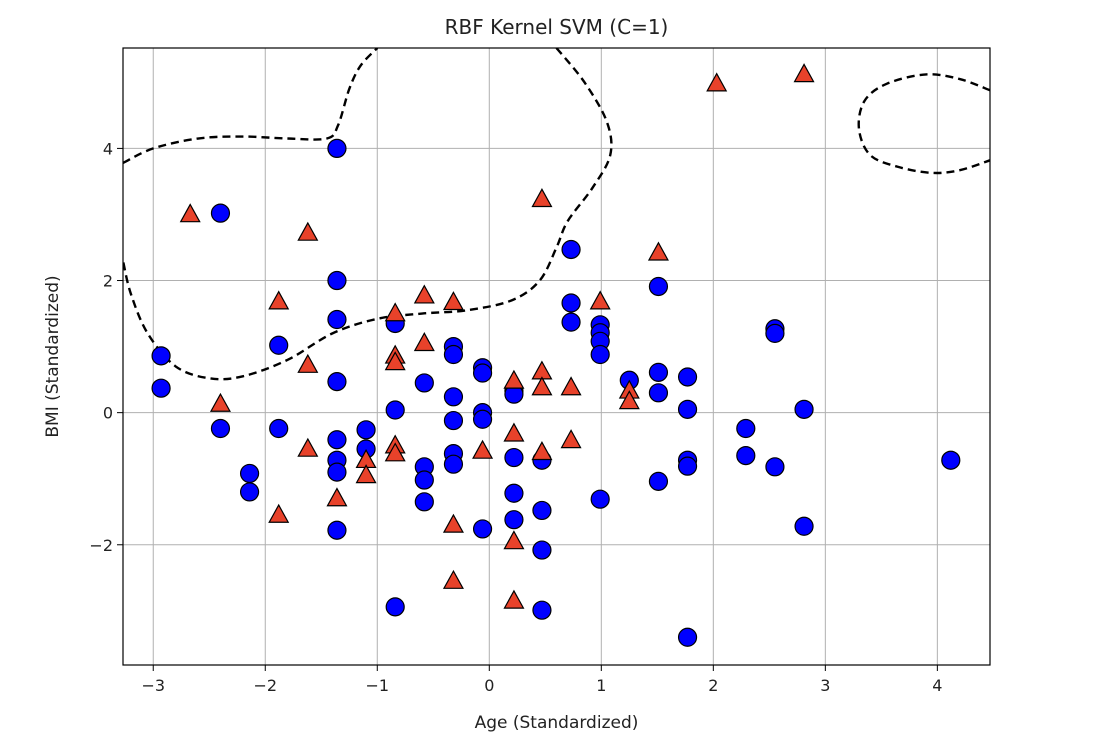 The image size is (1104, 748). I want to click on x-tick-label: −1, so click(377, 685).